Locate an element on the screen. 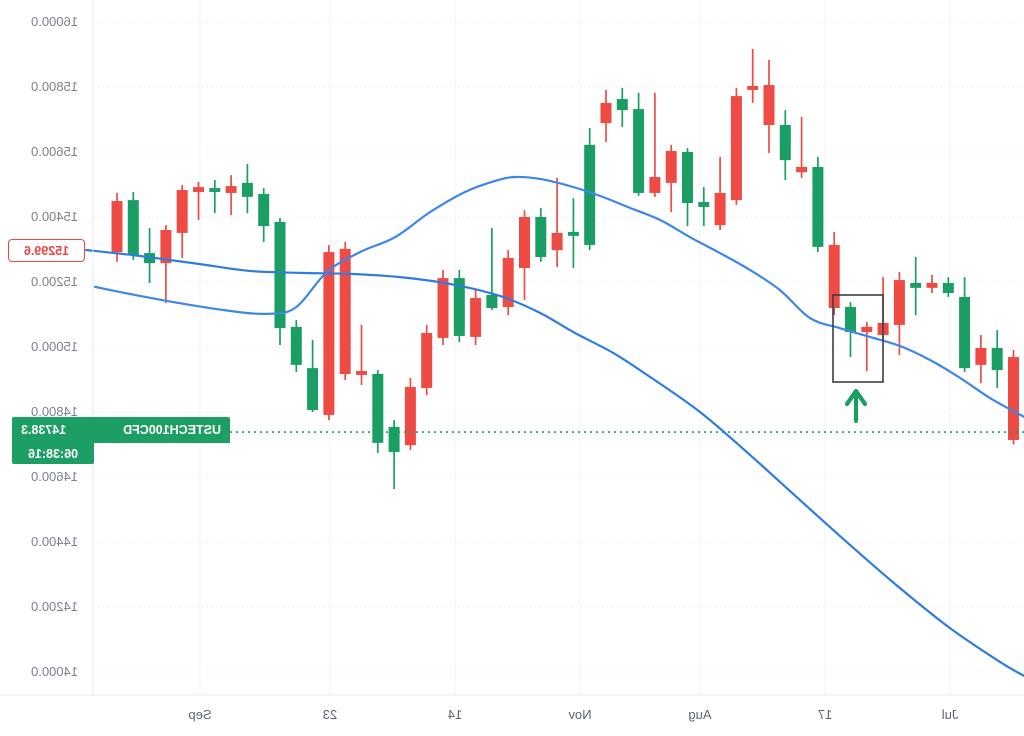 The width and height of the screenshot is (1024, 736). countdown-timer: 06:38:16 is located at coordinates (53, 453).